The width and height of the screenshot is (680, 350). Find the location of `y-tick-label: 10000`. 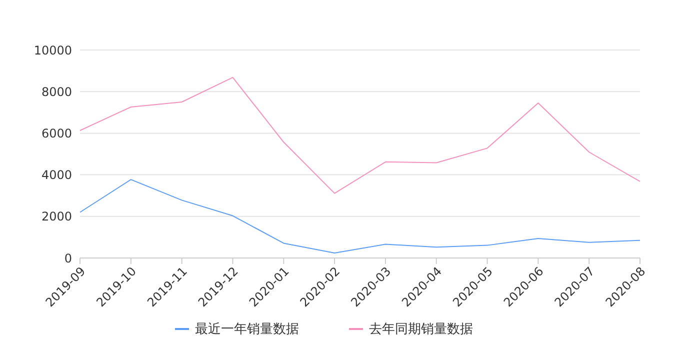

y-tick-label: 10000 is located at coordinates (53, 50).